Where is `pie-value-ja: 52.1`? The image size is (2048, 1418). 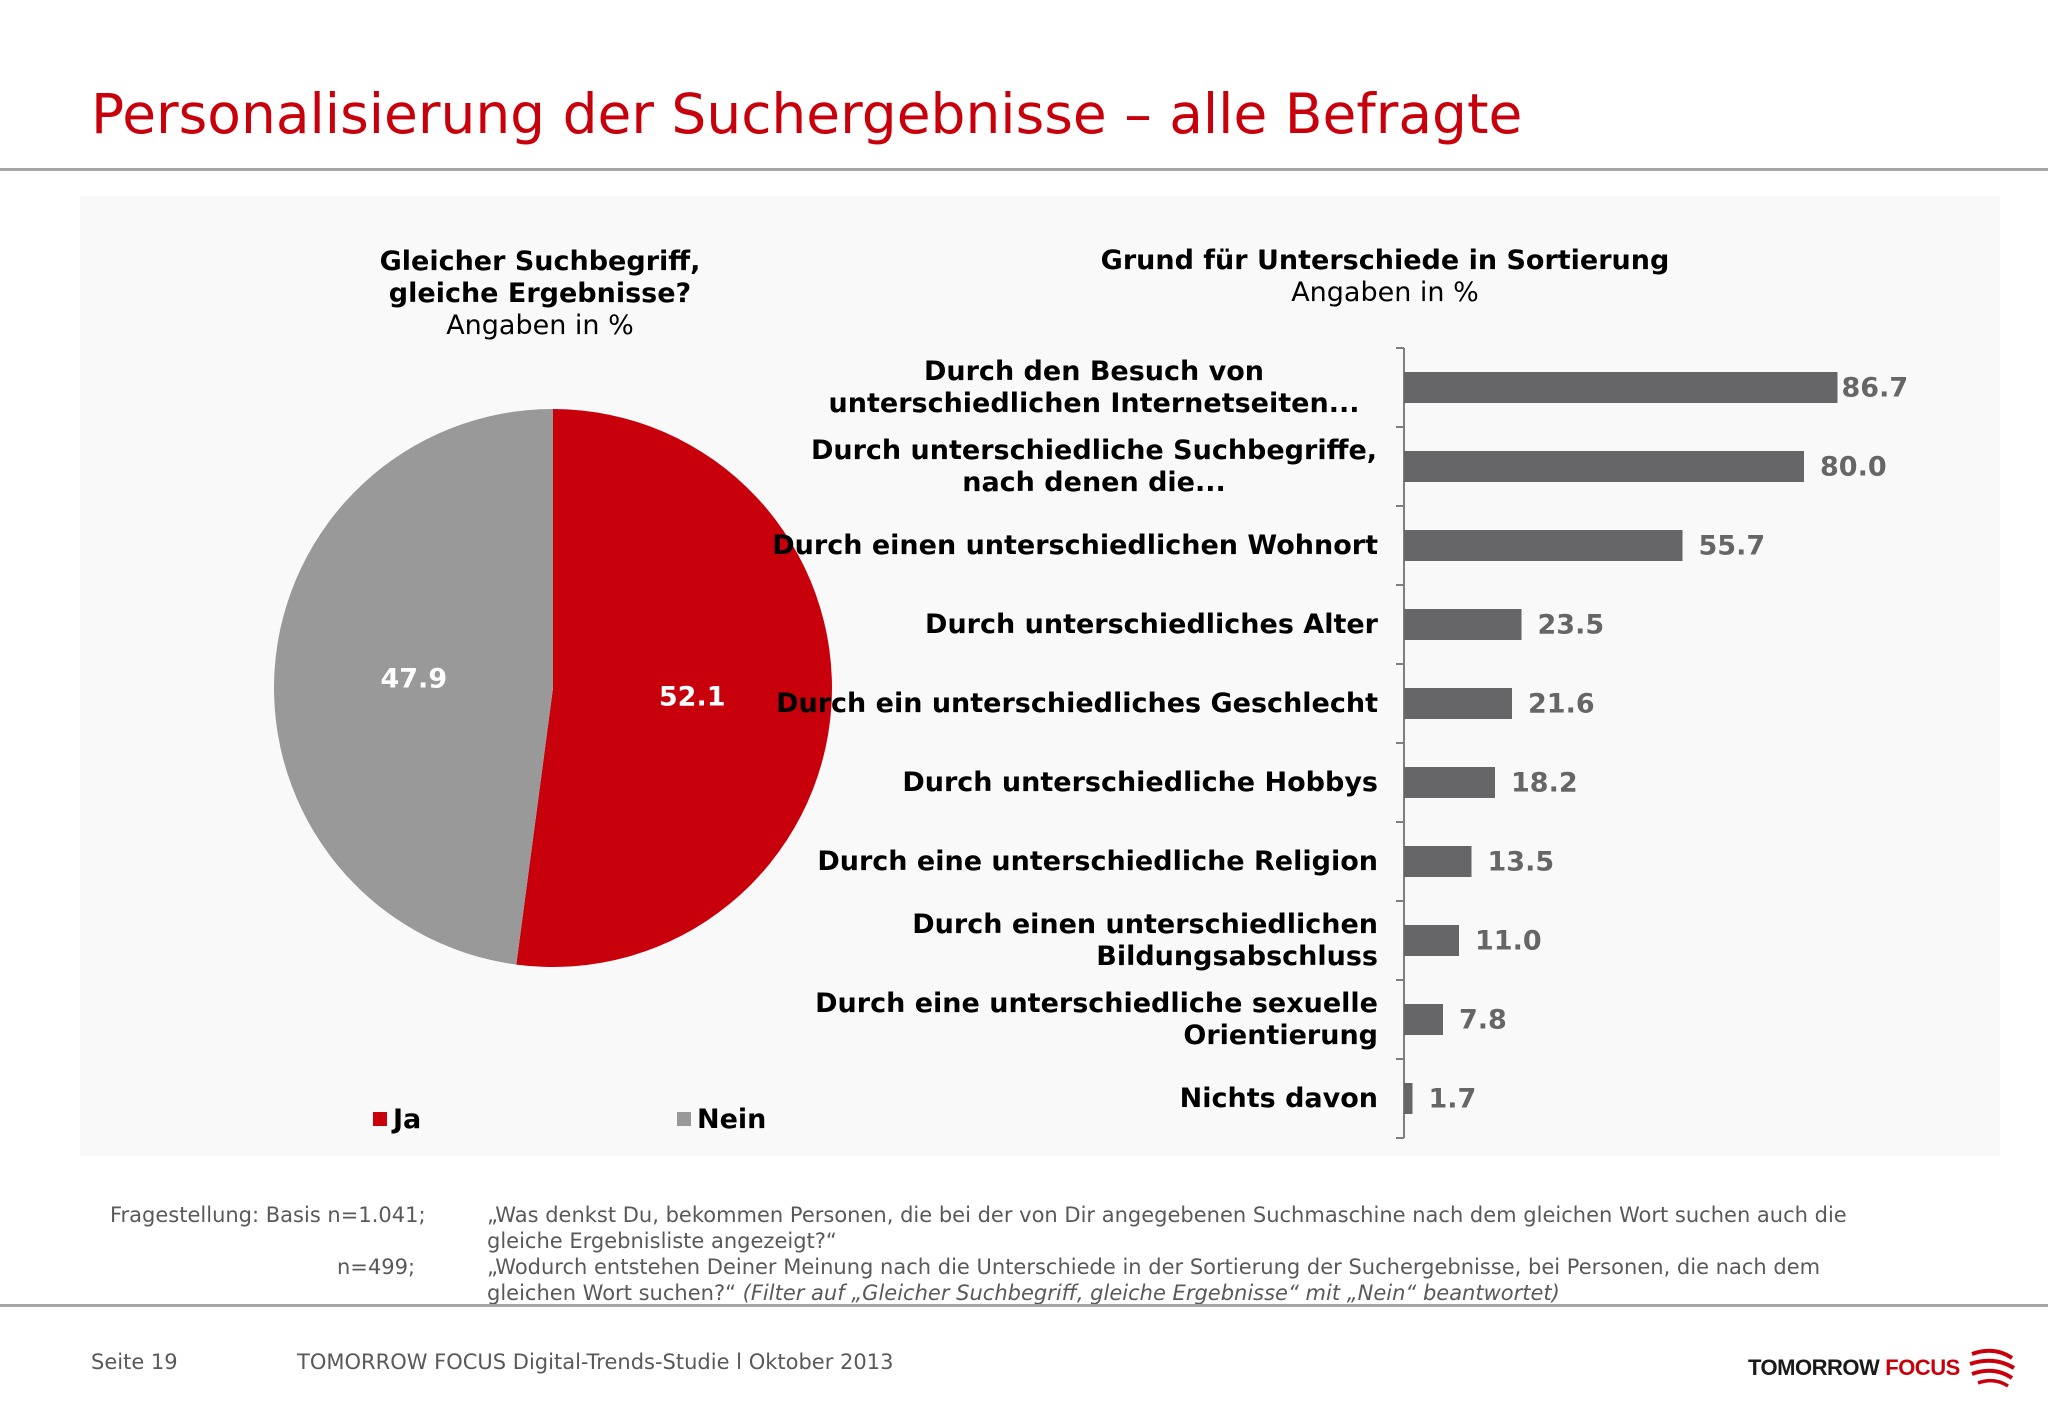 pie-value-ja: 52.1 is located at coordinates (692, 697).